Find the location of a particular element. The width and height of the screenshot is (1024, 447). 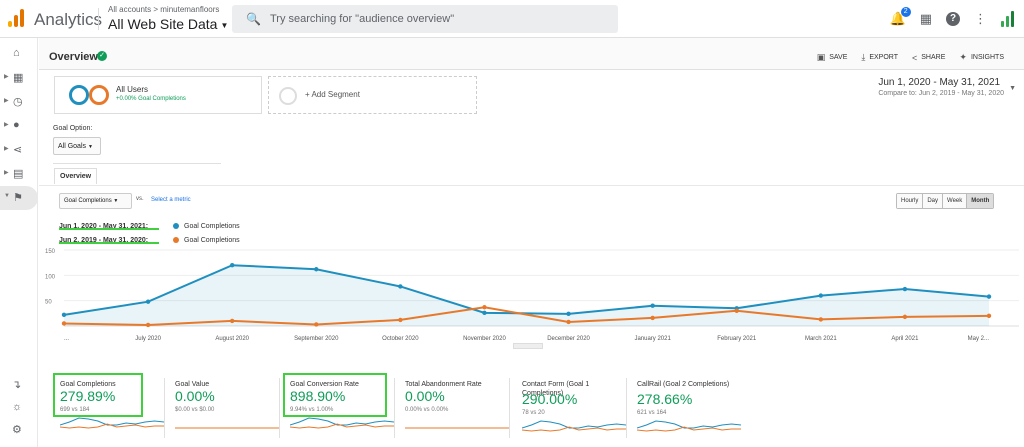

account-name: All Web Site Data is located at coordinates (163, 24).